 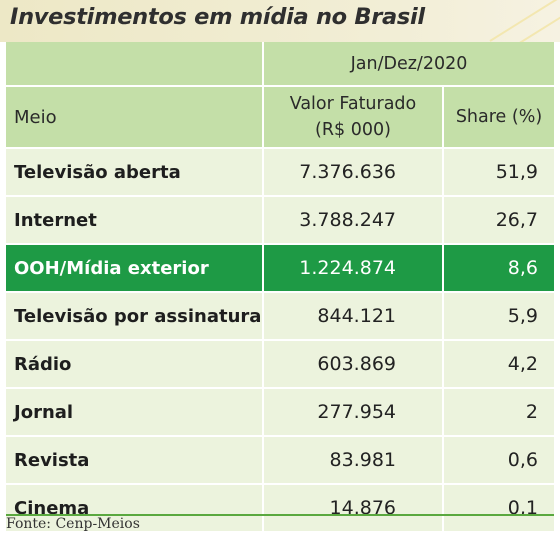 I want to click on row-meio: Revista, so click(x=52, y=460).